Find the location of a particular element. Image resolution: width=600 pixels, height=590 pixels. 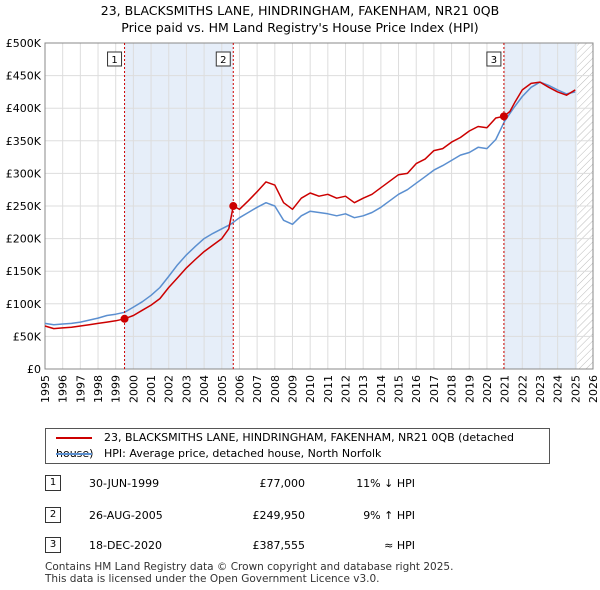

x-tick-label: 2007 is located at coordinates (257, 389).